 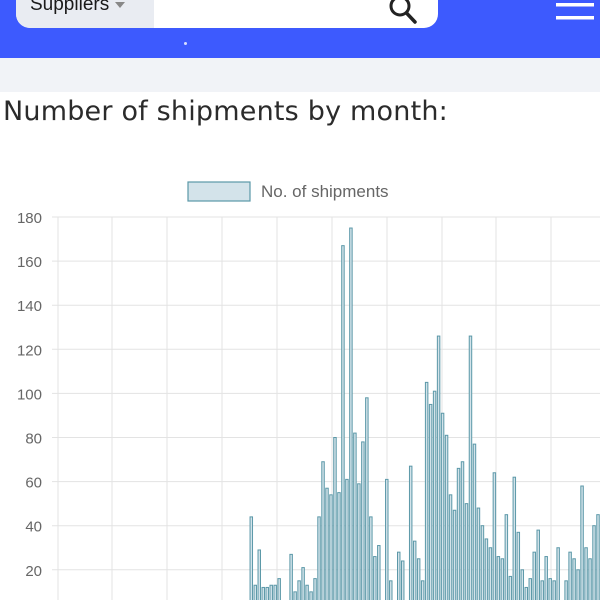 I want to click on indicator-dot, so click(x=185, y=43).